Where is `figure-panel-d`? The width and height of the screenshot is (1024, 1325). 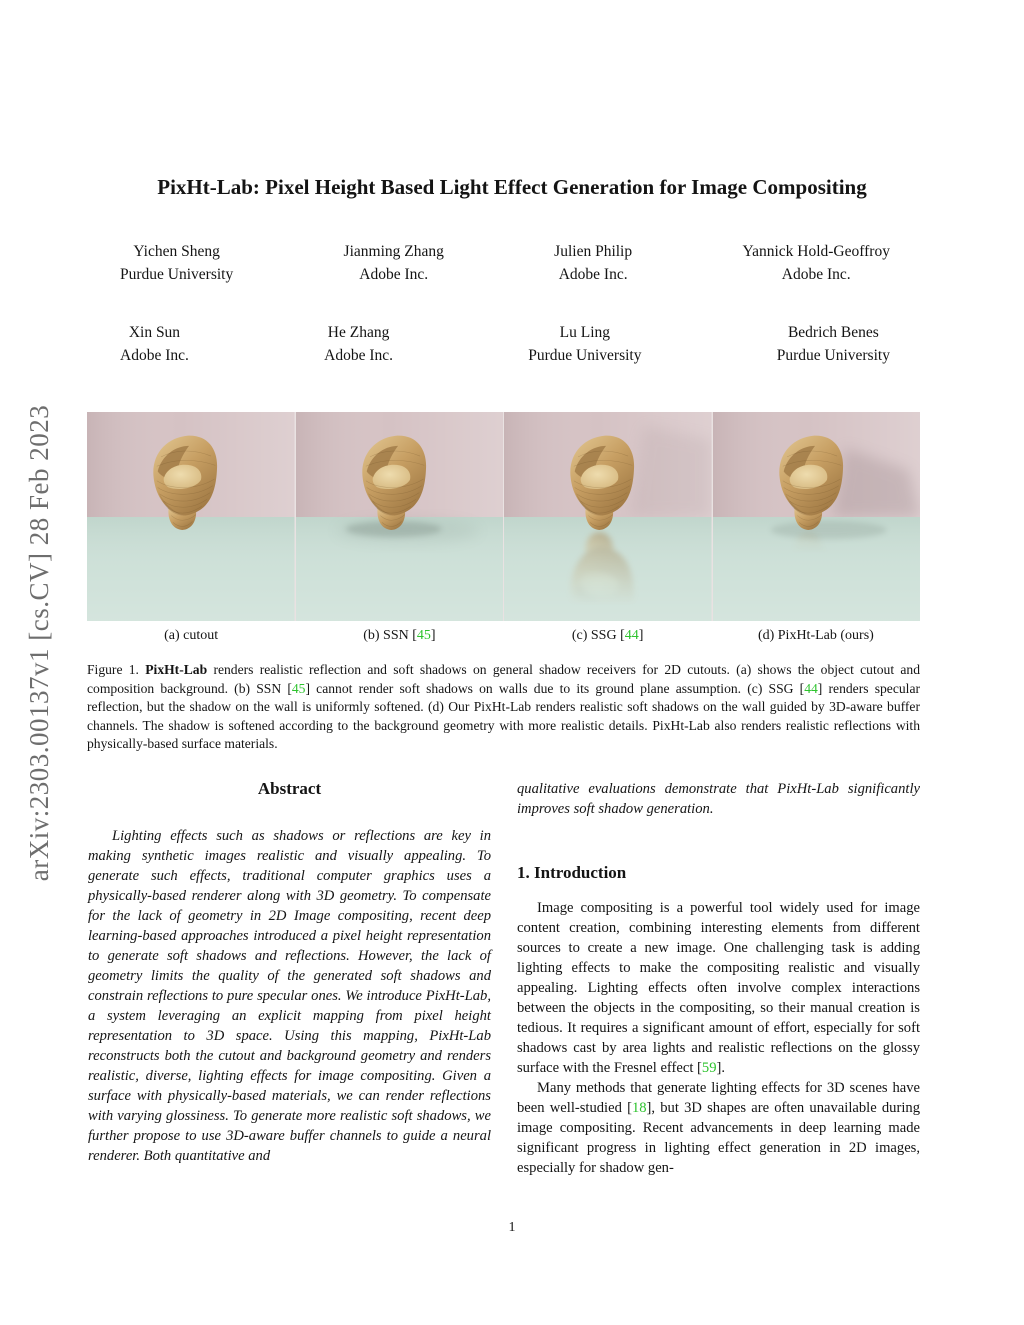
figure-panel-d is located at coordinates (816, 516).